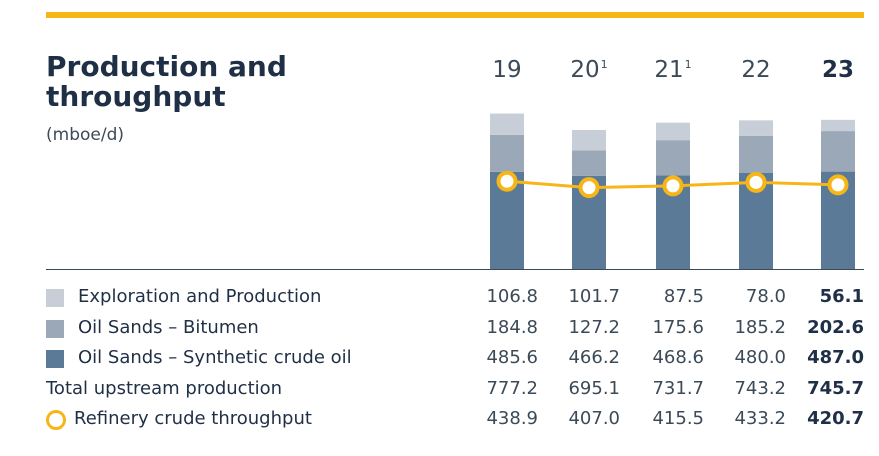  I want to click on year-header: 19, so click(507, 70).